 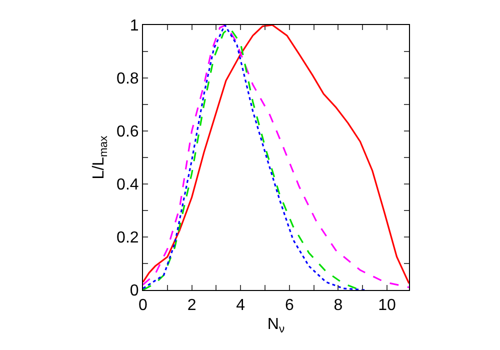 What do you see at coordinates (127, 79) in the screenshot?
I see `y-tick-label: 0.8` at bounding box center [127, 79].